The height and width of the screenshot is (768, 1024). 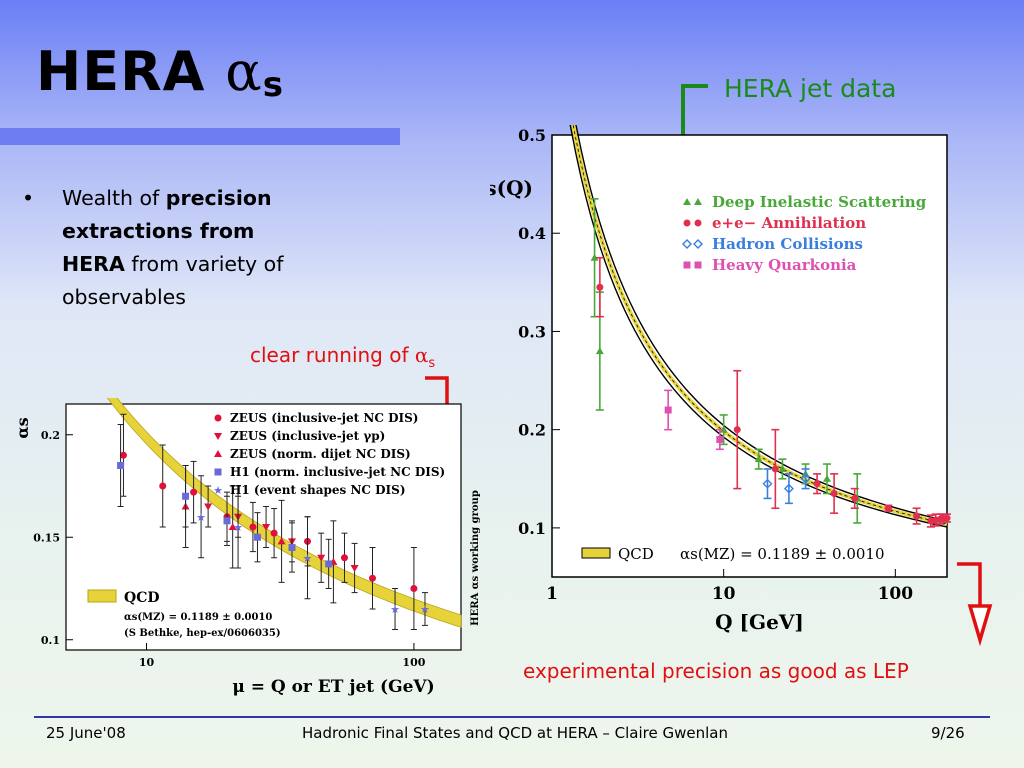 I want to click on y-axis-label: αs, so click(x=22, y=427).